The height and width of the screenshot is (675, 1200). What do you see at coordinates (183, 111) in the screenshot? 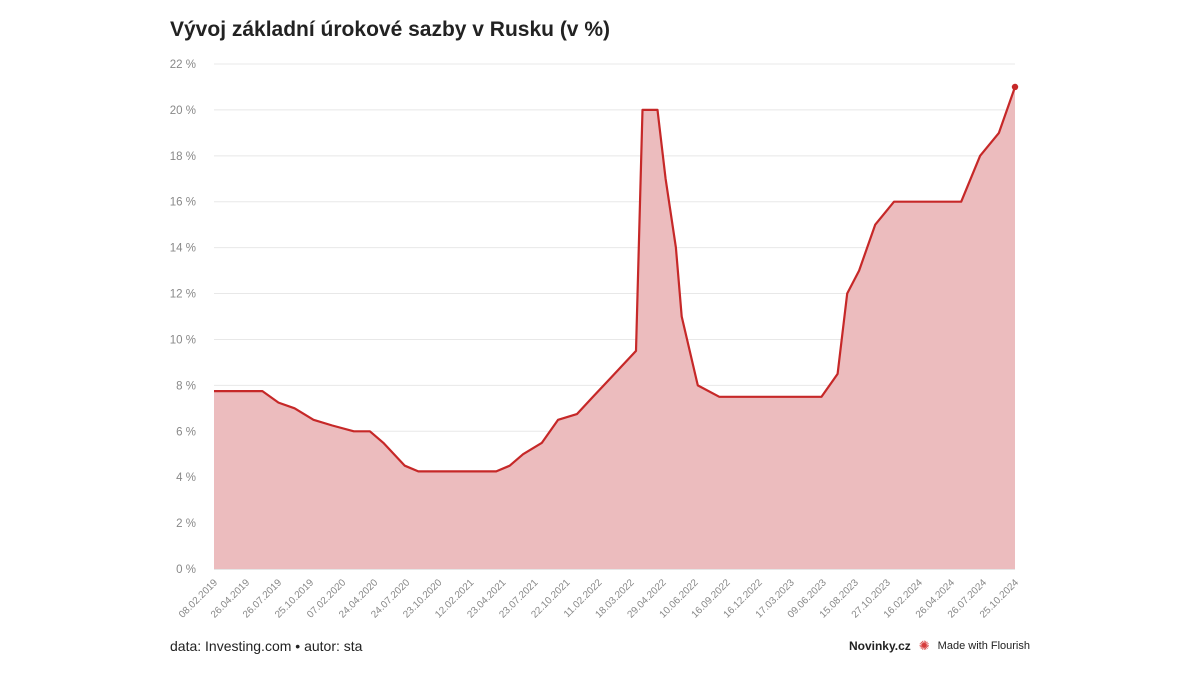
I see `y-tick-label: 20 %` at bounding box center [183, 111].